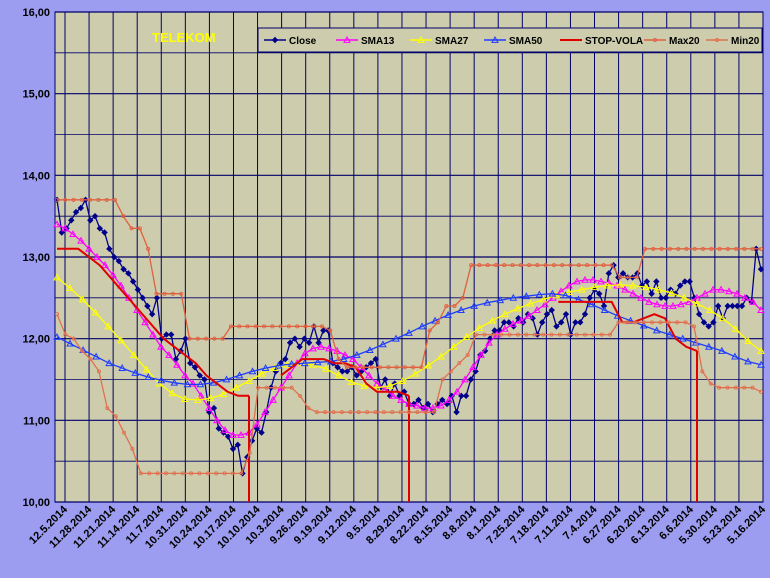 The width and height of the screenshot is (770, 578). What do you see at coordinates (672, 41) in the screenshot?
I see `legend-item-max20: Max20` at bounding box center [672, 41].